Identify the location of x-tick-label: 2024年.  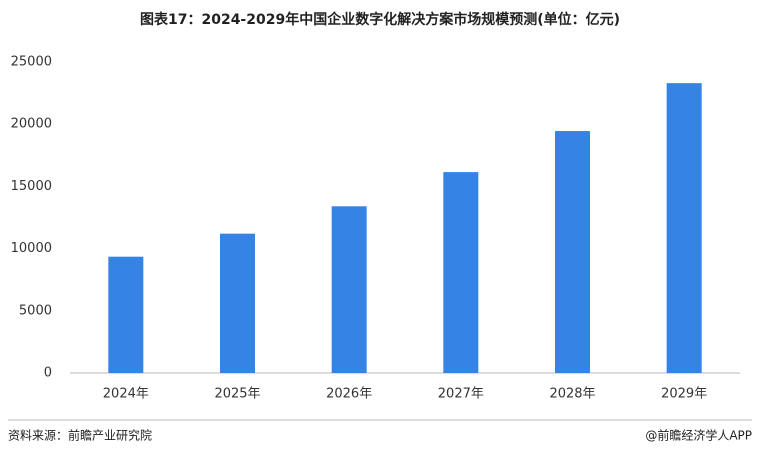
(126, 394).